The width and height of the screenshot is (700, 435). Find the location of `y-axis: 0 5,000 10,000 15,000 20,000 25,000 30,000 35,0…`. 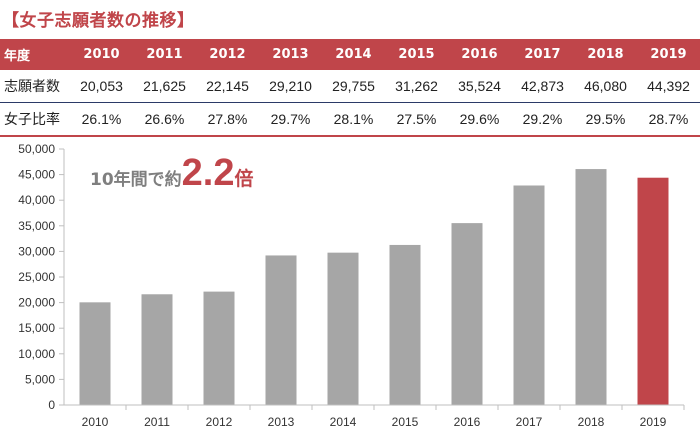

y-axis: 0 5,000 10,000 15,000 20,000 25,000 30,000 35,0… is located at coordinates (41, 277).